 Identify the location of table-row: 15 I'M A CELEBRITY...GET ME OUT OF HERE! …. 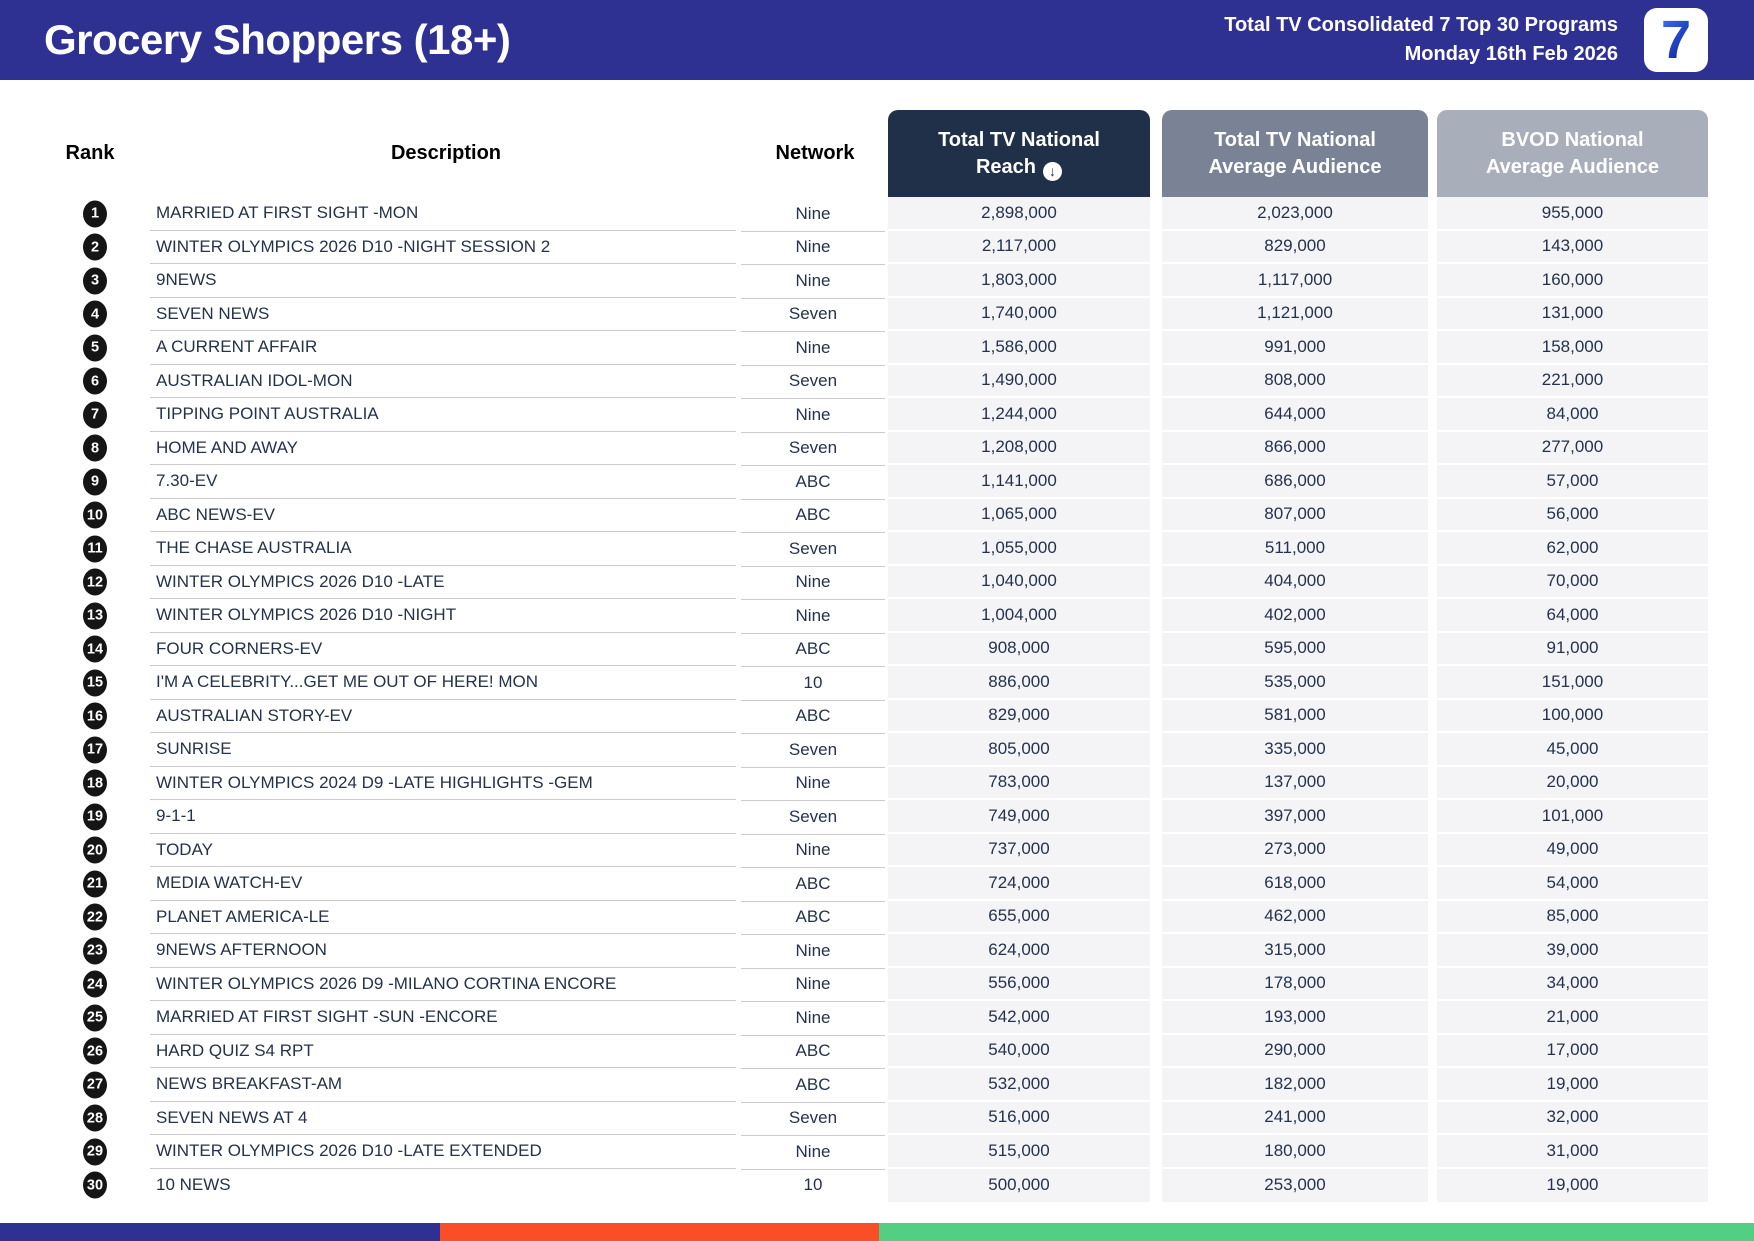
(877, 683).